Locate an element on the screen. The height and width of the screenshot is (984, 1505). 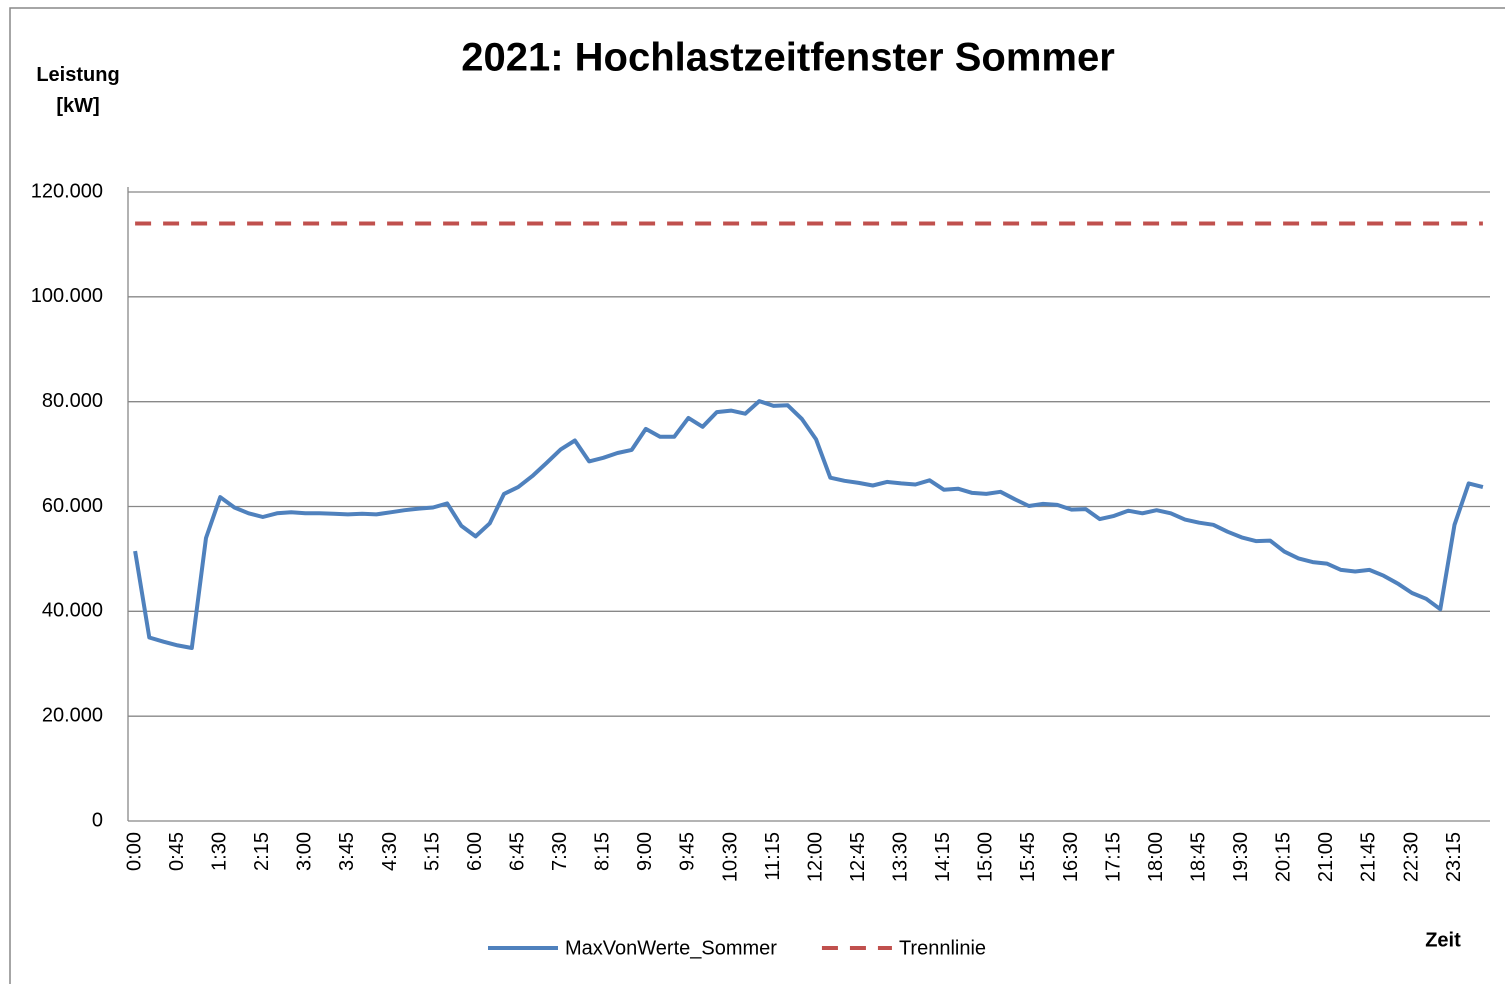
x-tick-label: 6:45 is located at coordinates (517, 851).